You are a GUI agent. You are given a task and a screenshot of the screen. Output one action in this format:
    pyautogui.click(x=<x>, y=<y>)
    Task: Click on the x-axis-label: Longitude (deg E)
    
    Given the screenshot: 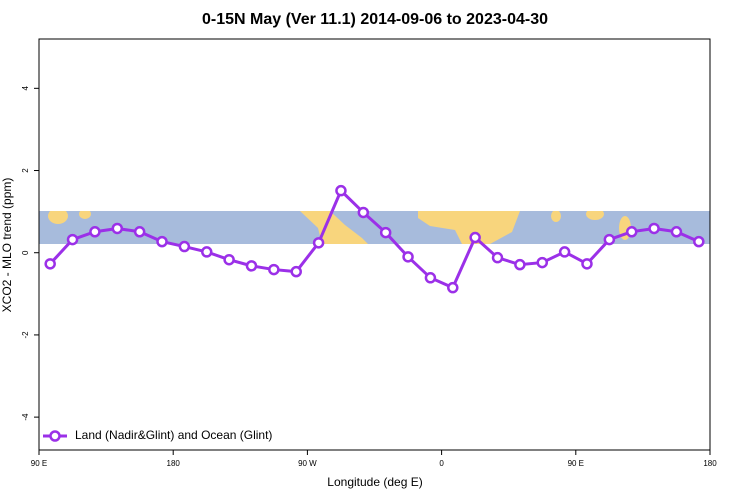 What is the action you would take?
    pyautogui.click(x=374, y=482)
    